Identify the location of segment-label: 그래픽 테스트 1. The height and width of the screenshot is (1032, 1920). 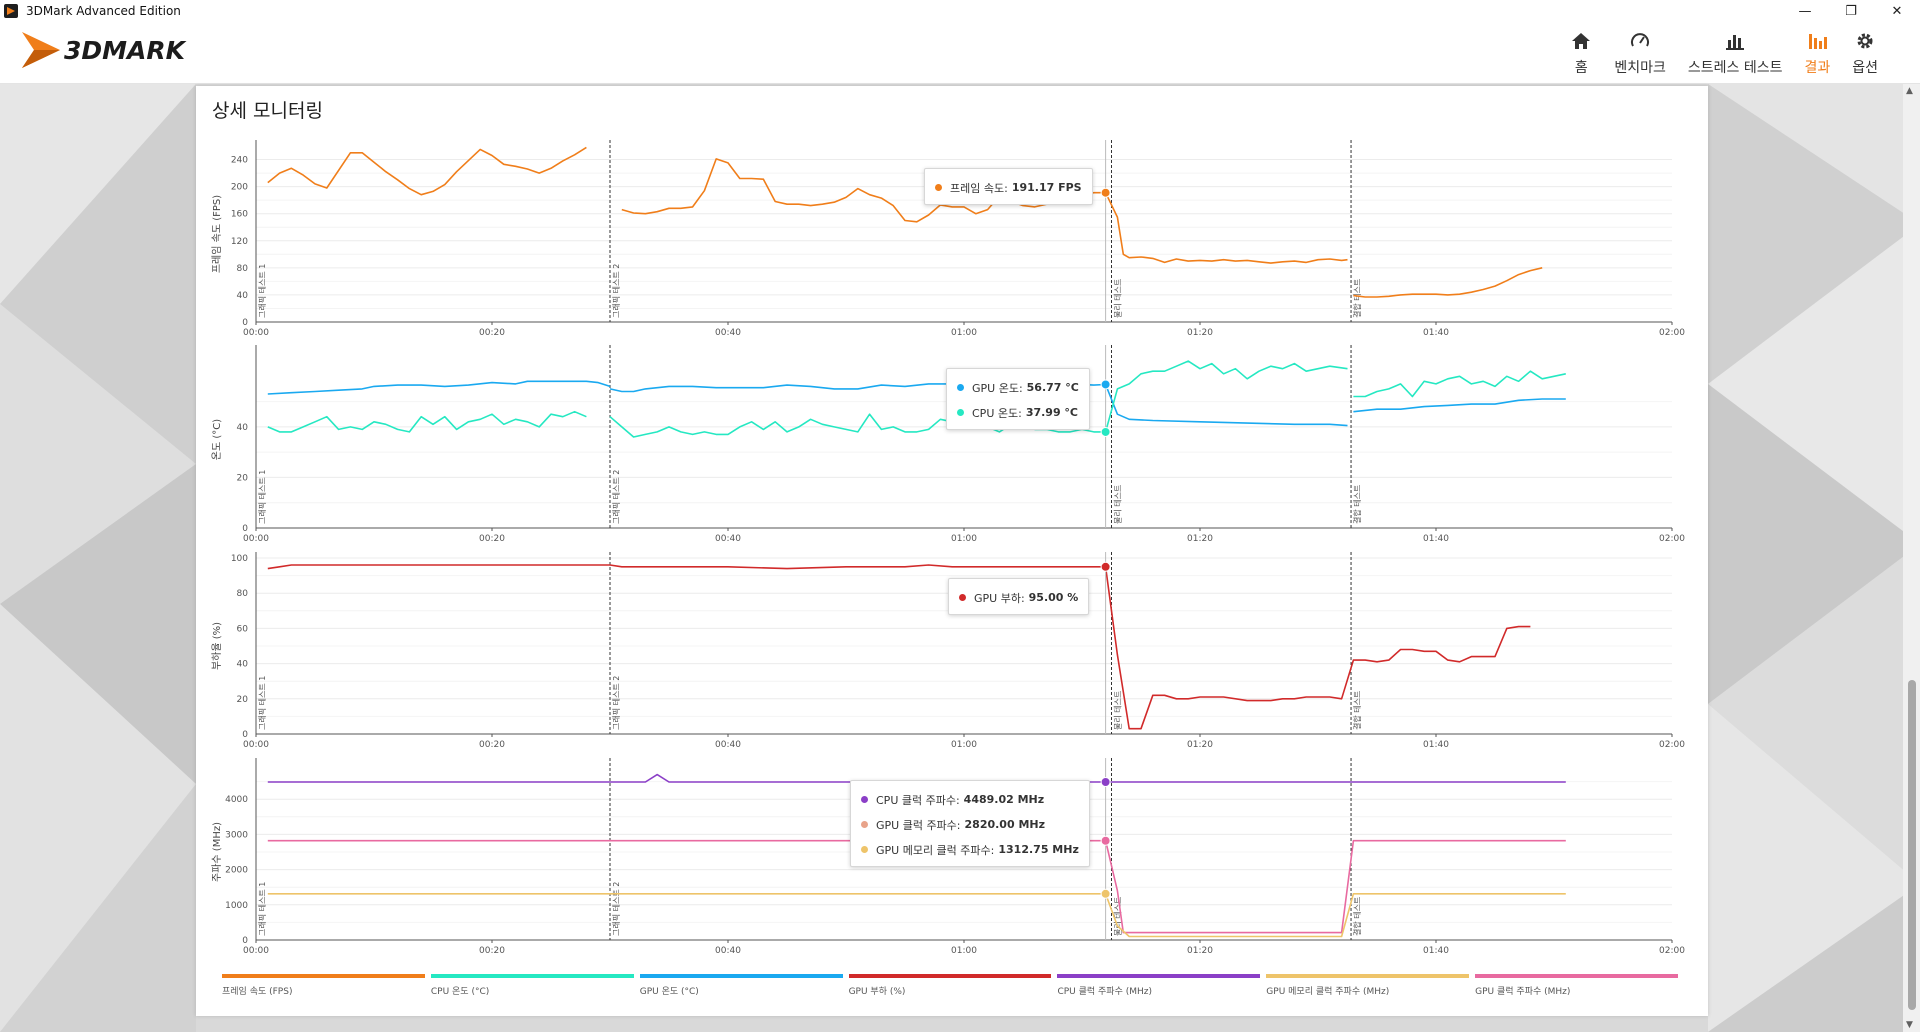
(262, 497).